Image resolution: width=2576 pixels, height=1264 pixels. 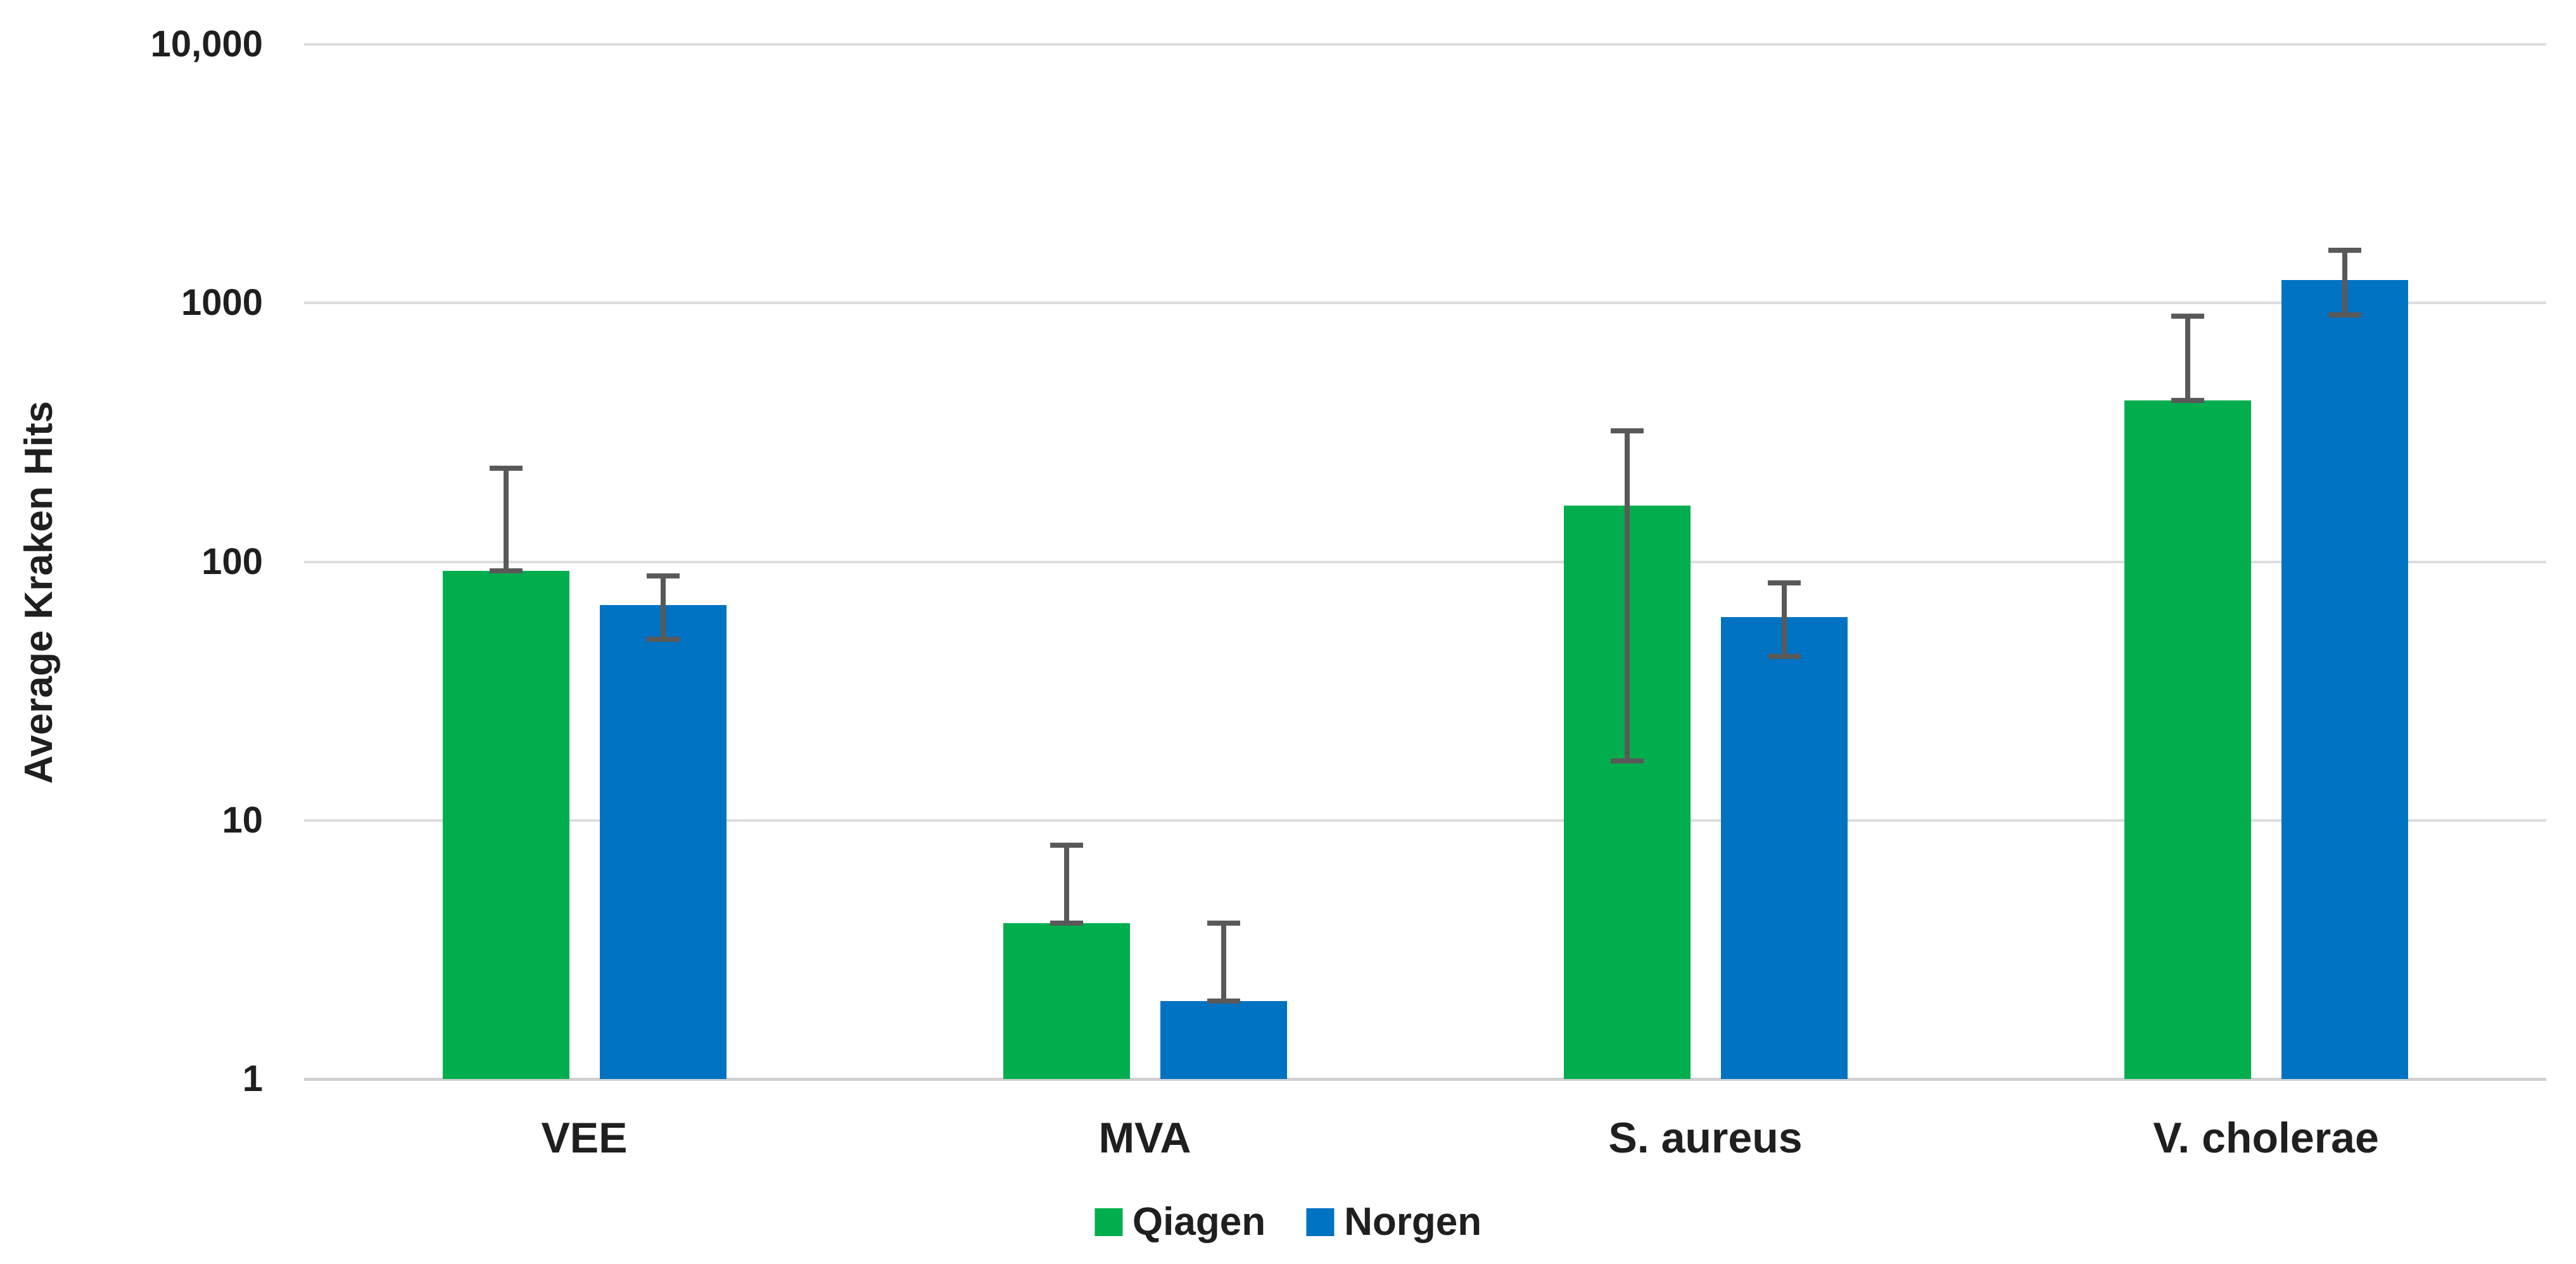 What do you see at coordinates (1288, 1222) in the screenshot?
I see `legend: Qiagen Norgen` at bounding box center [1288, 1222].